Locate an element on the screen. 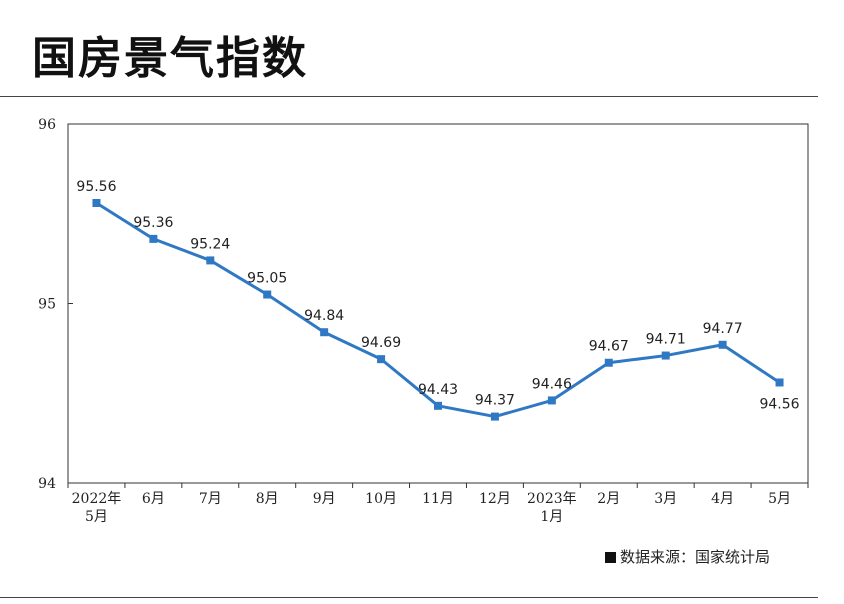 This screenshot has height=604, width=844. data-label: 94.67 is located at coordinates (609, 347).